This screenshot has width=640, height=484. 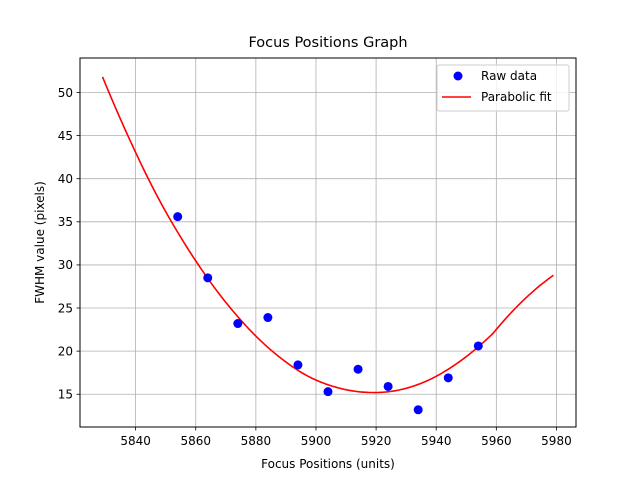 What do you see at coordinates (328, 43) in the screenshot?
I see `chart-title: Focus Positions Graph` at bounding box center [328, 43].